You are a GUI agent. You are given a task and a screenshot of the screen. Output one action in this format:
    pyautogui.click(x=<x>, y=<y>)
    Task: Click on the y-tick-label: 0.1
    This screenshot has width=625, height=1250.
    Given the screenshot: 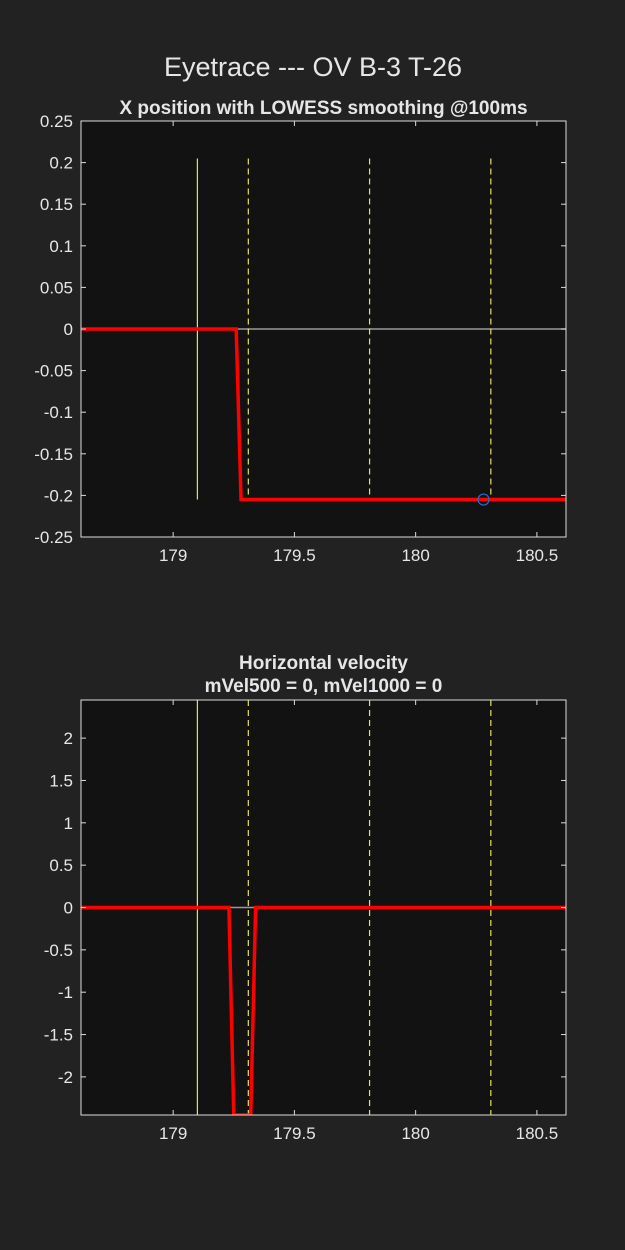 What is the action you would take?
    pyautogui.click(x=61, y=246)
    